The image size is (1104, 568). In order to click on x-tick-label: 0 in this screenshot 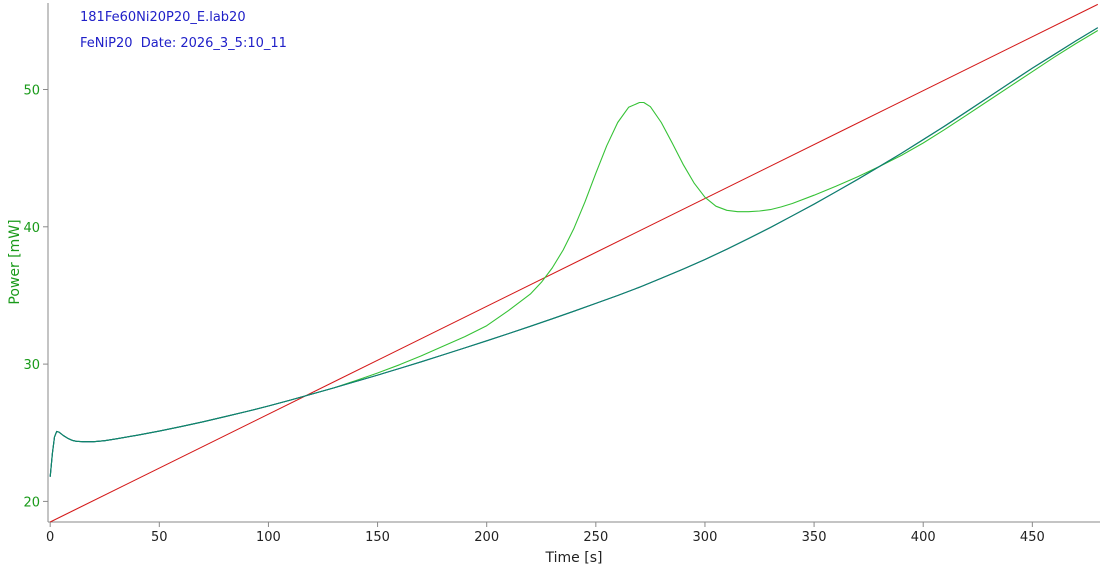, I will do `click(50, 537)`.